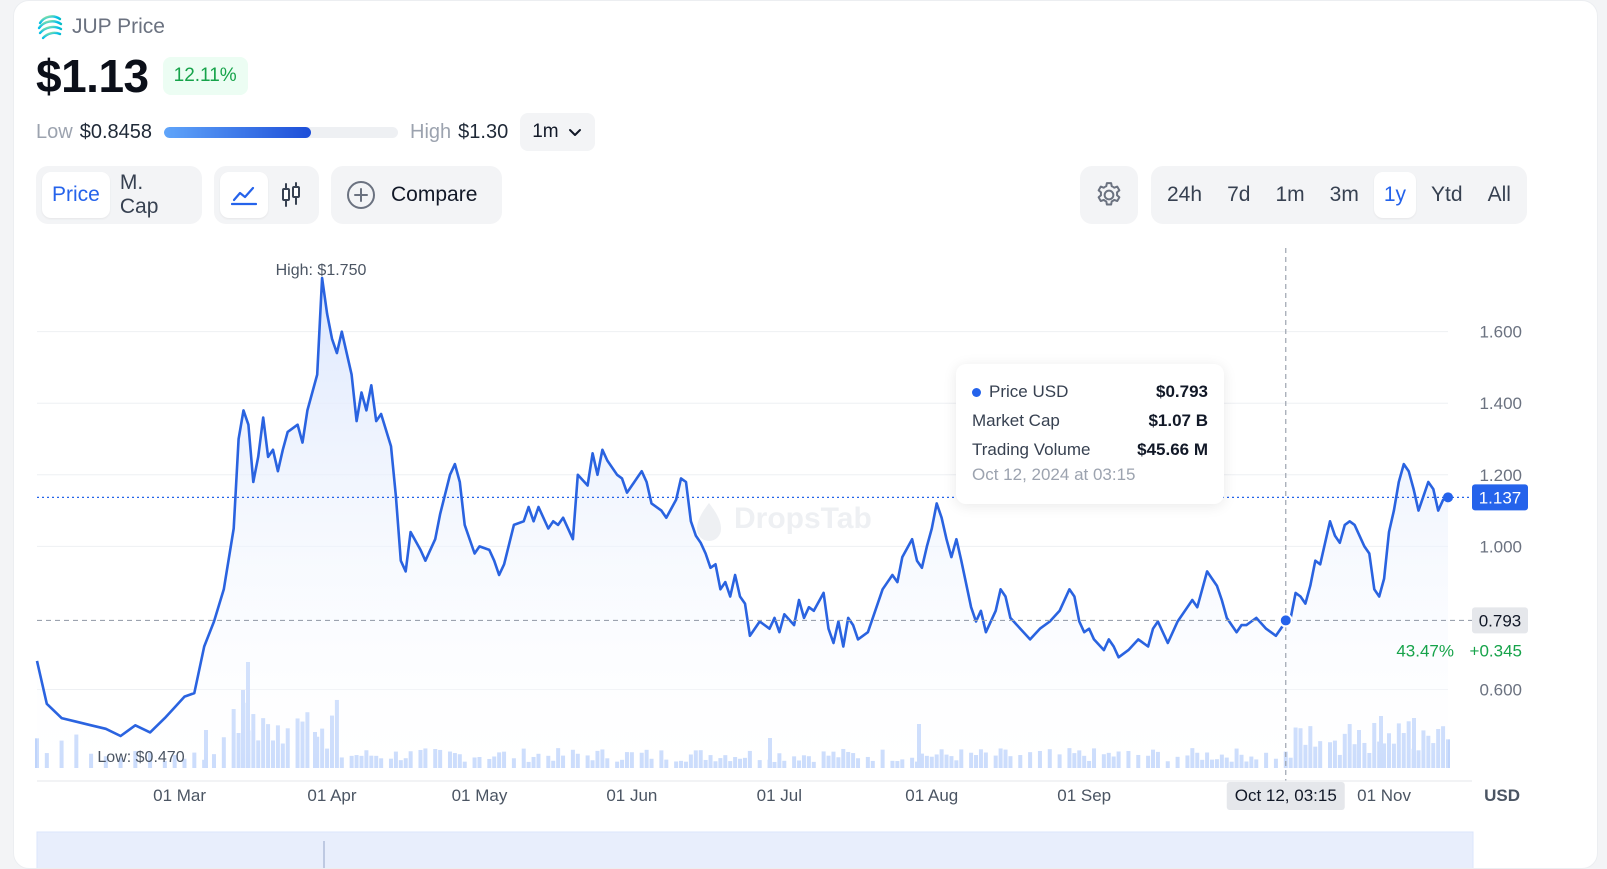 The width and height of the screenshot is (1607, 869). Describe the element at coordinates (139, 194) in the screenshot. I see `tab-market-cap: M. Cap` at that location.